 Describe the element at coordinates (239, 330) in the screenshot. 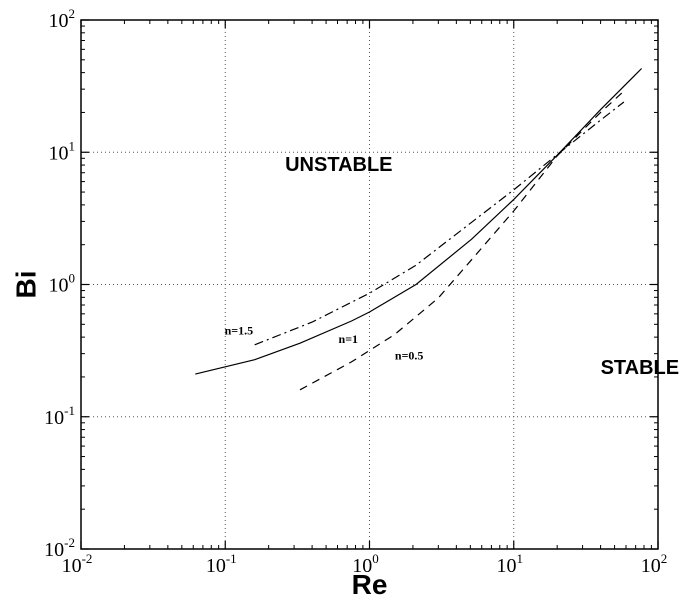

I see `series-label: n=1.5` at that location.